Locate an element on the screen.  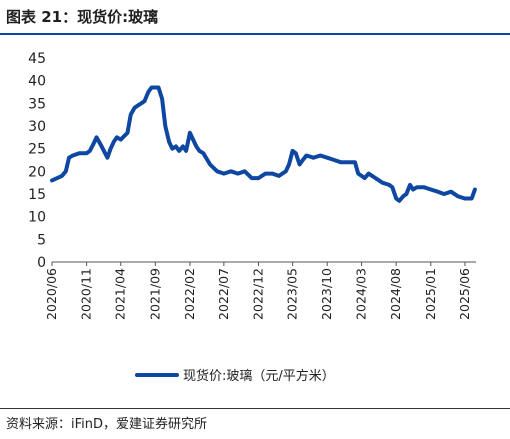
x-tick-label: 2020/06 is located at coordinates (51, 294).